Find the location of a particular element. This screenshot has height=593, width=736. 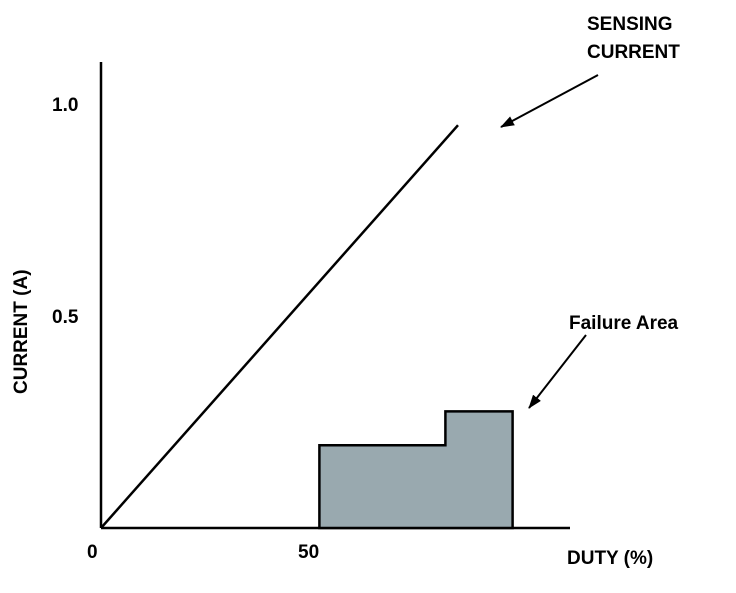

y-axis-label: CURRENT (A) is located at coordinates (21, 331).